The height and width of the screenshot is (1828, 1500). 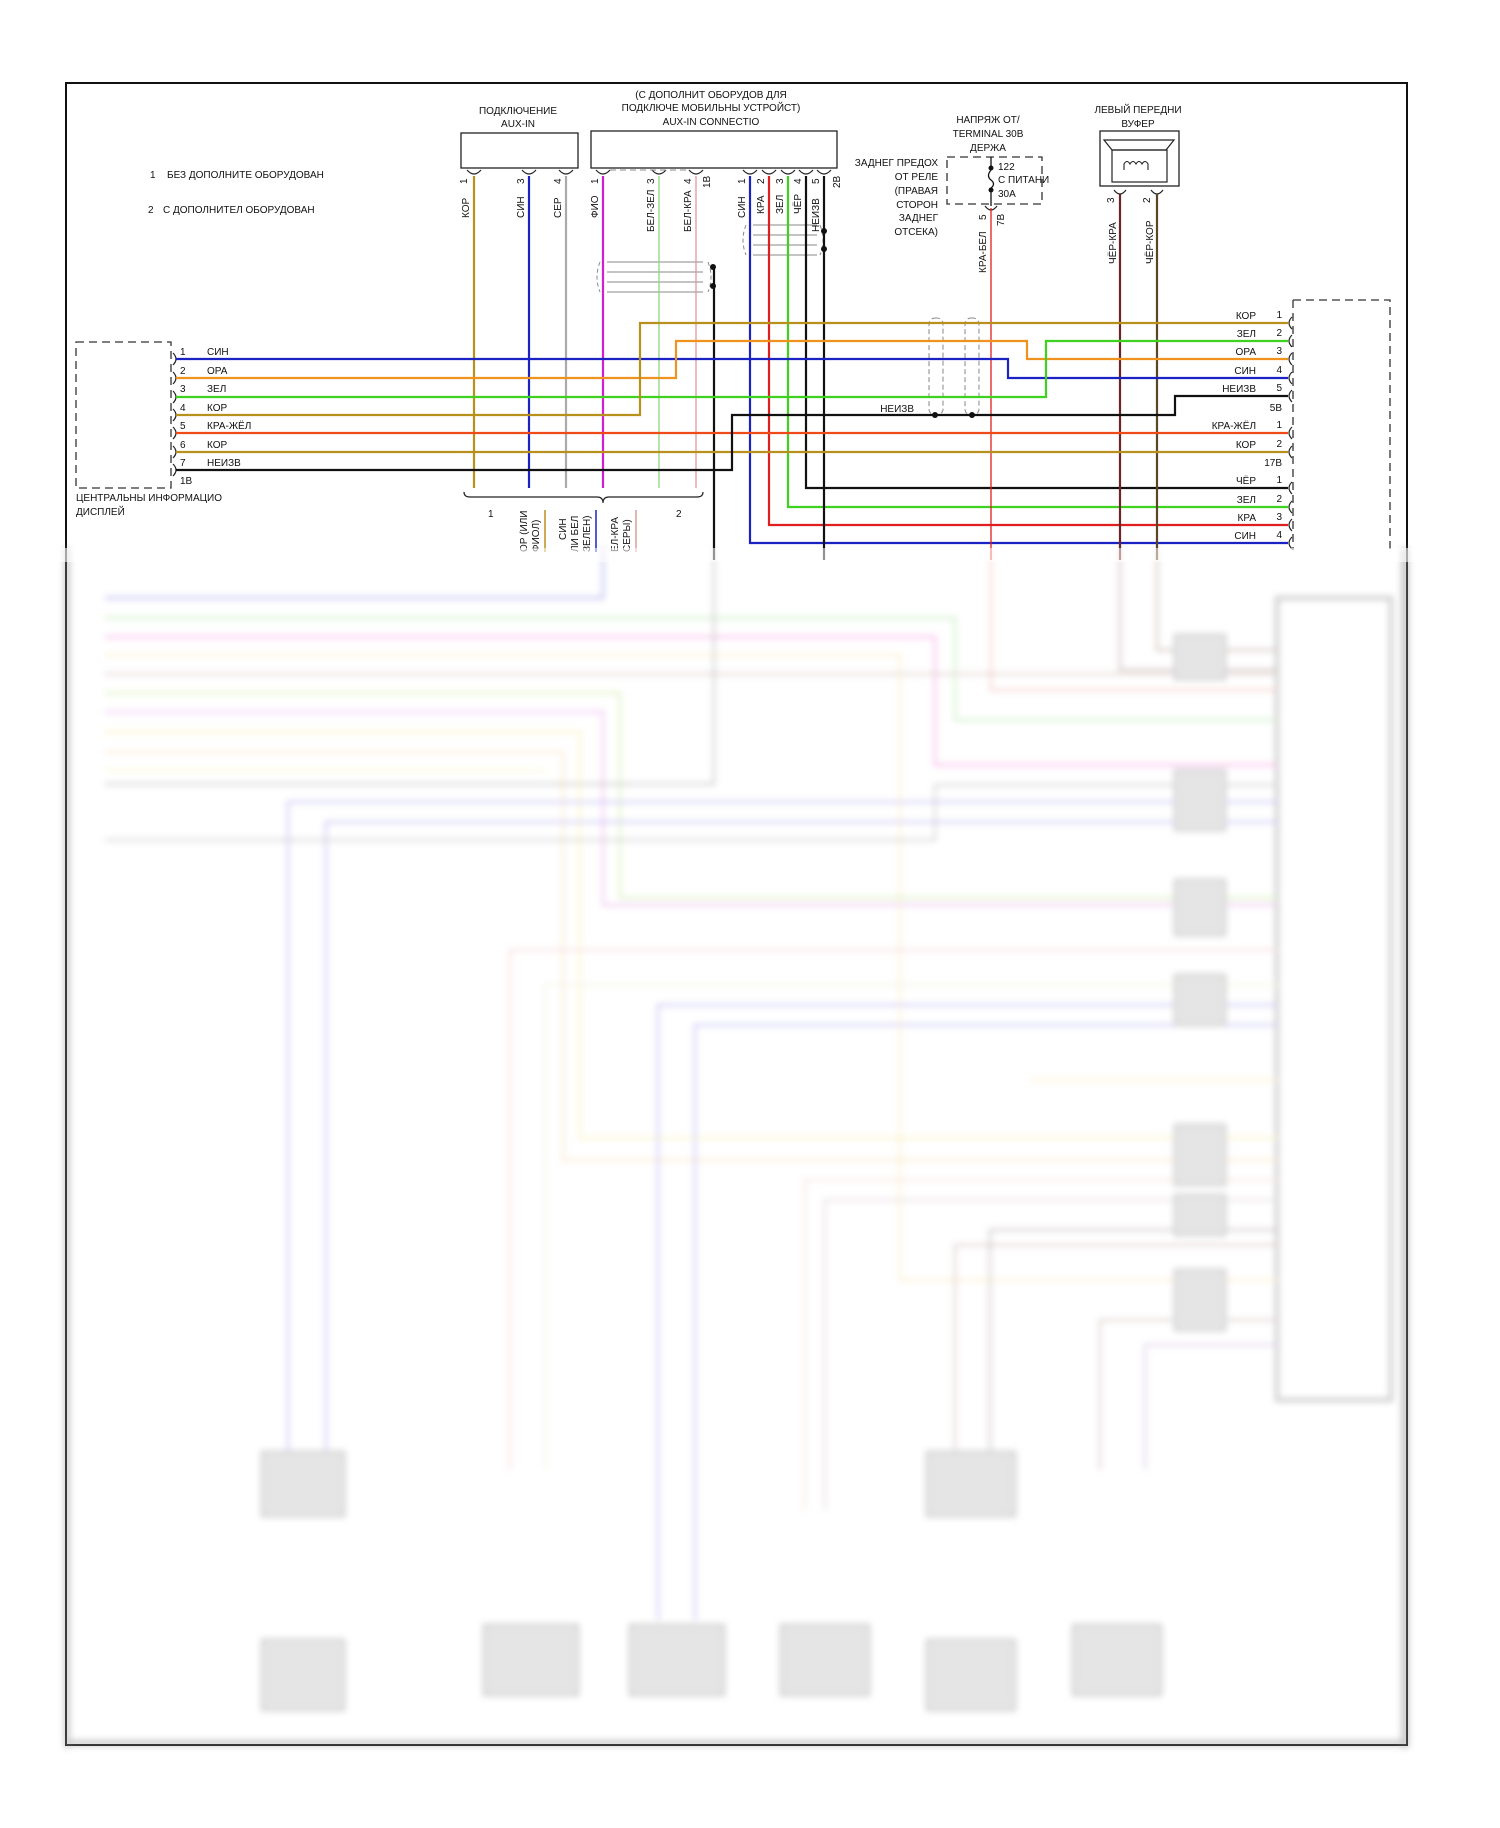 What do you see at coordinates (651, 211) in the screenshot?
I see `wire-label: БЕЛ-ЗЕЛ` at bounding box center [651, 211].